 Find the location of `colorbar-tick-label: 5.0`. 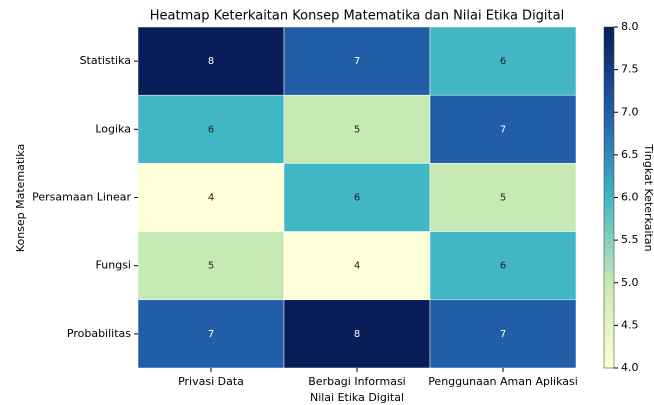

colorbar-tick-label: 5.0 is located at coordinates (630, 282).